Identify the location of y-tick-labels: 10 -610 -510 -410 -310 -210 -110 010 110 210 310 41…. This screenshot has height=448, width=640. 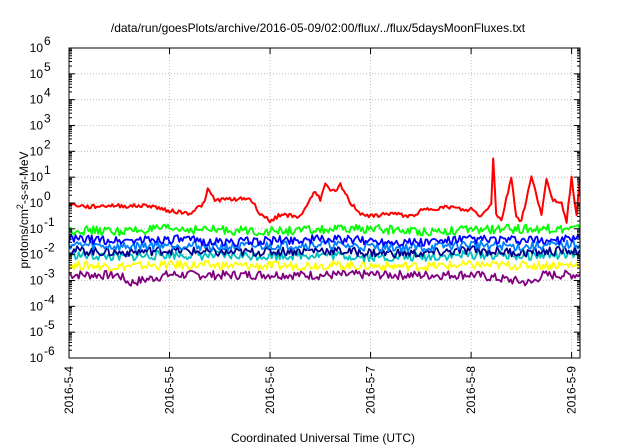
(42, 199).